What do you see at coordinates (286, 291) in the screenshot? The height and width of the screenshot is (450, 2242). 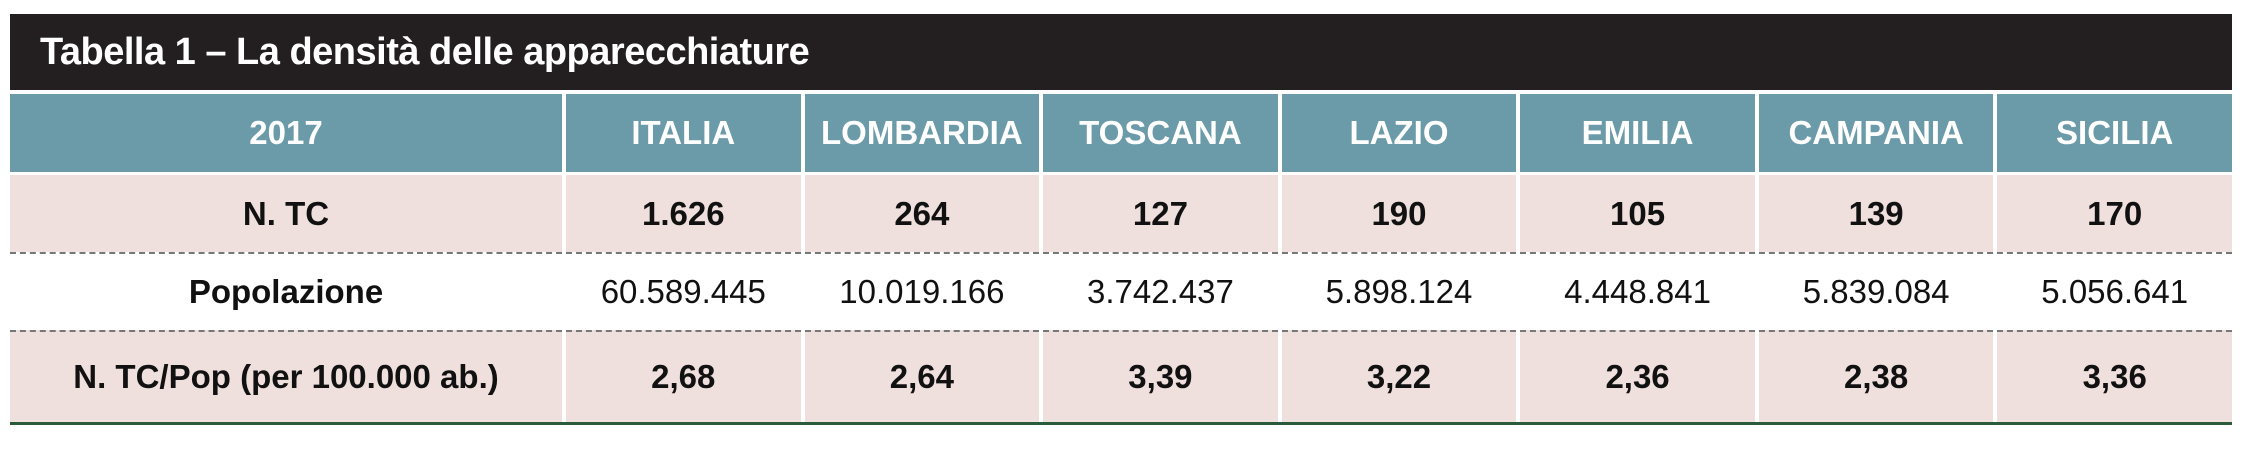 I see `row-label: Popolazione` at bounding box center [286, 291].